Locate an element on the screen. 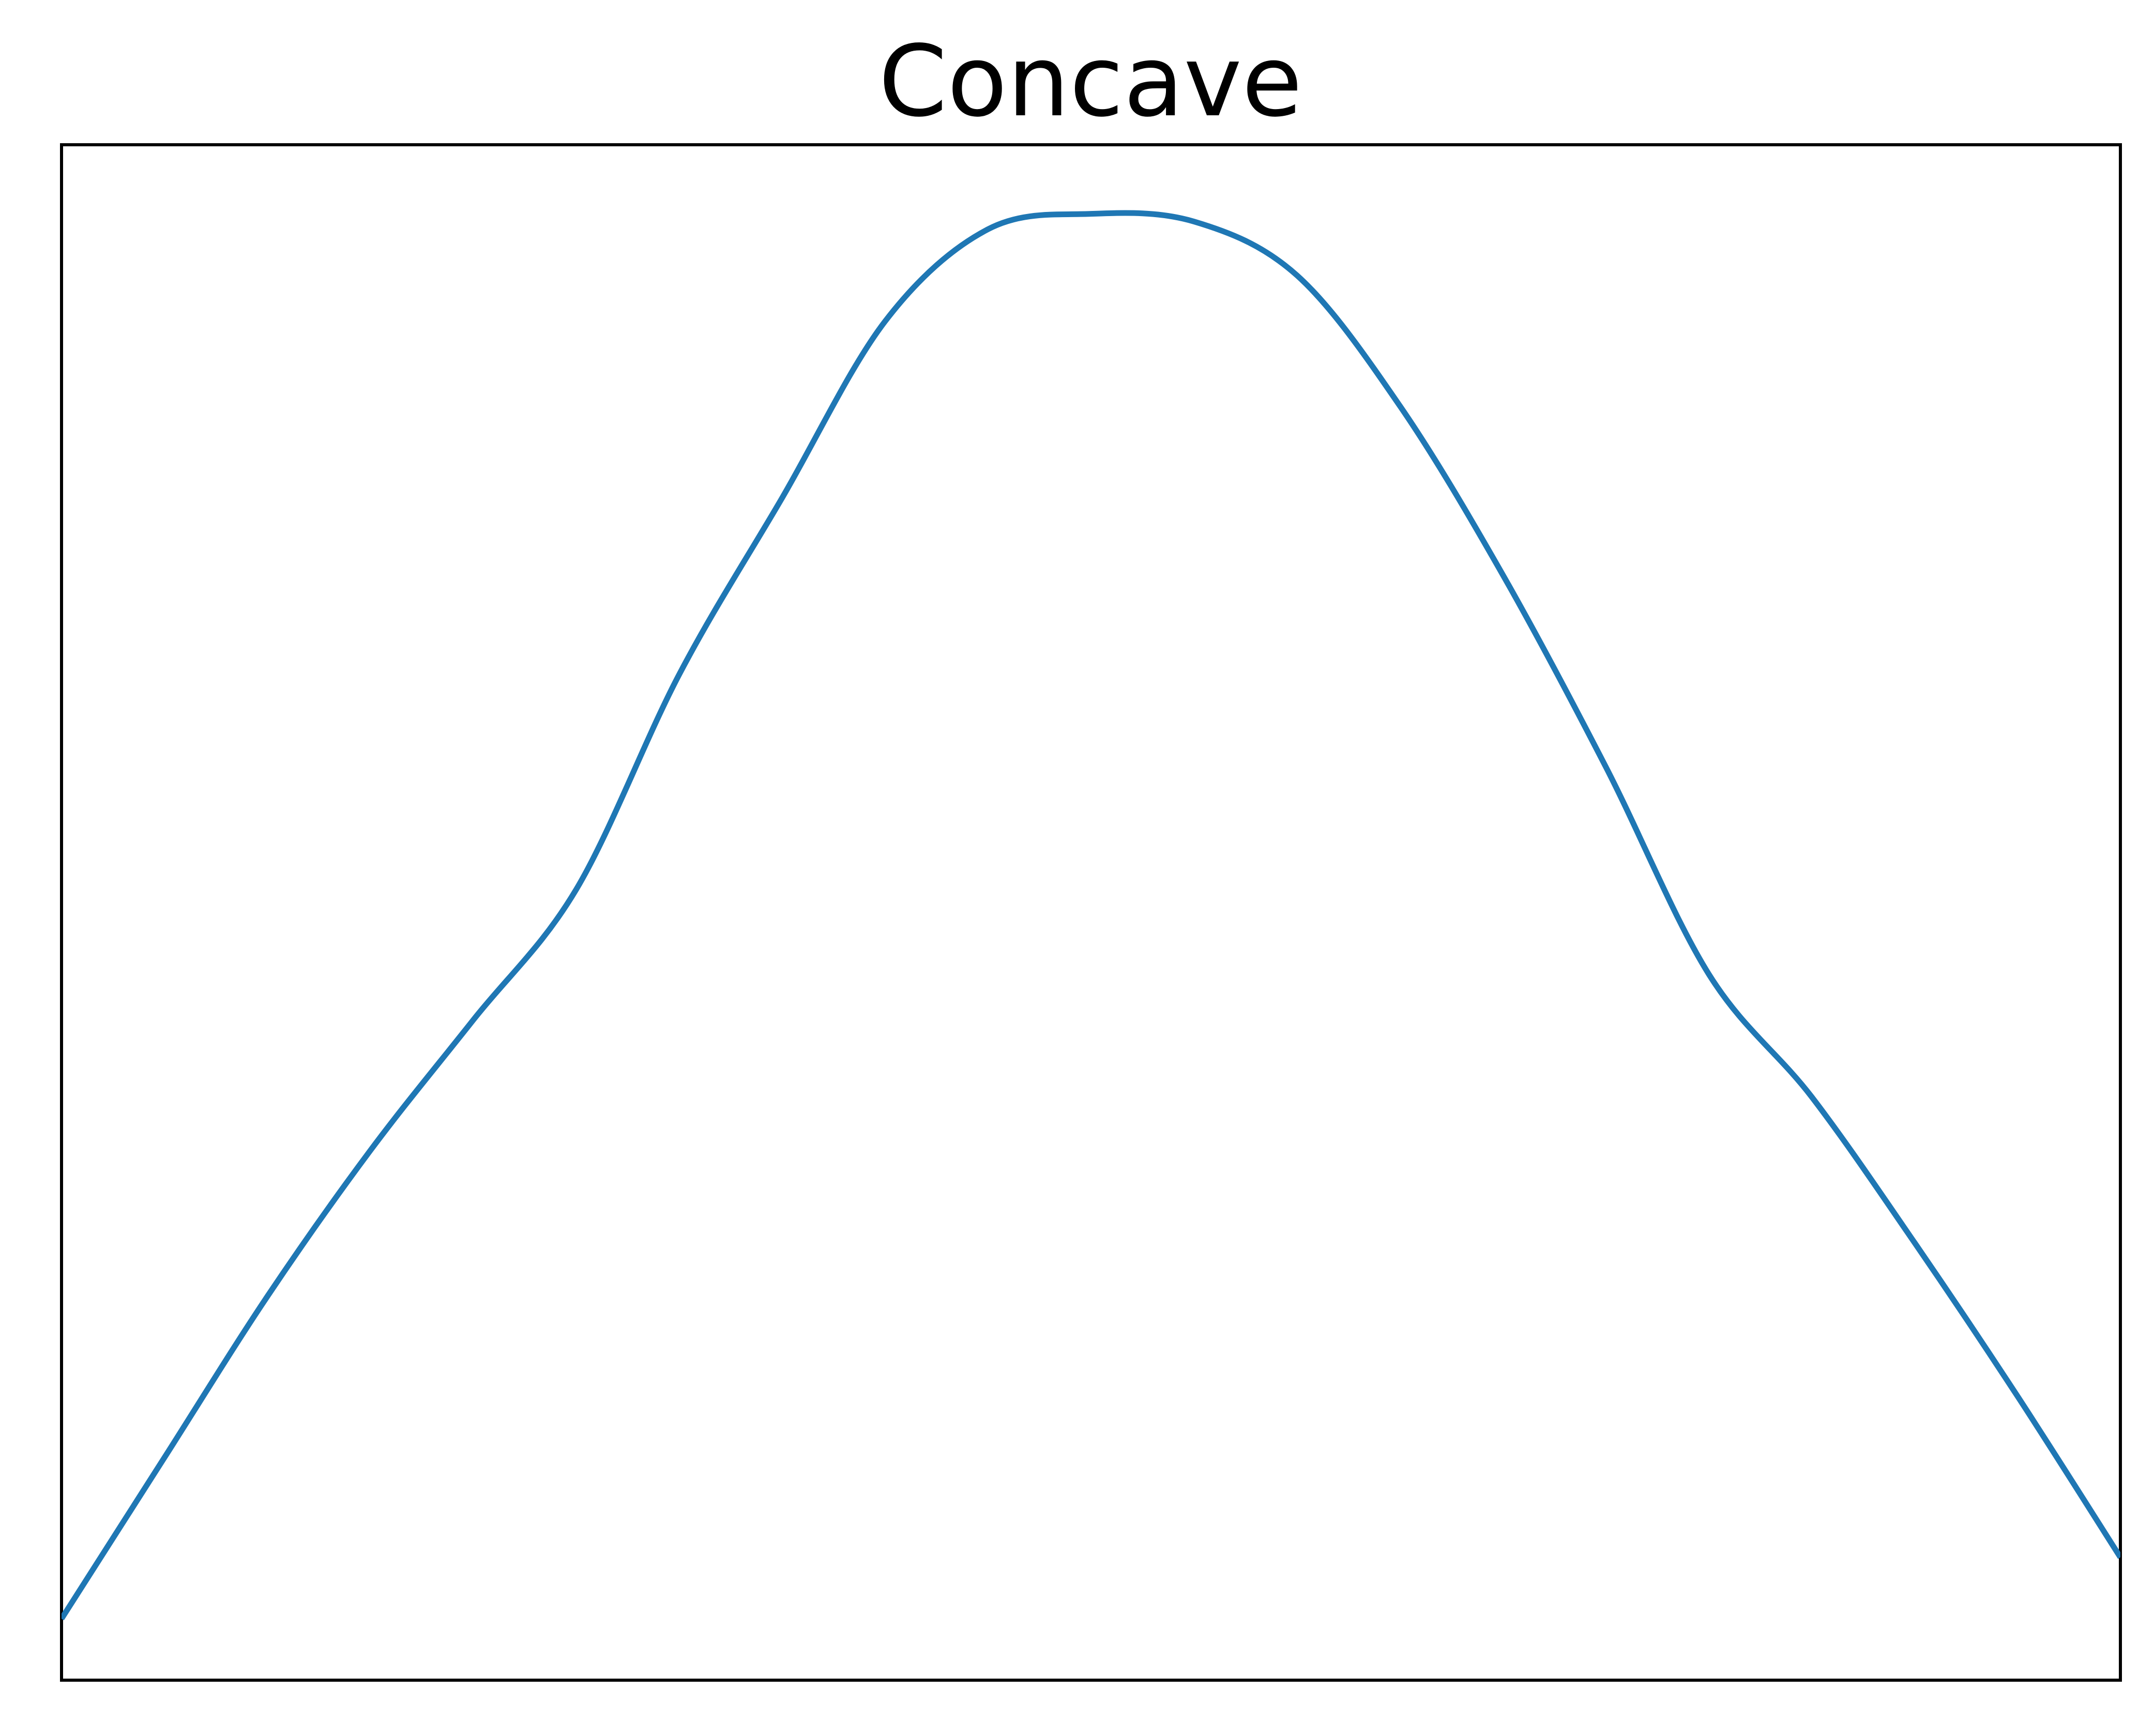  chart-title: Concave is located at coordinates (1090, 81).